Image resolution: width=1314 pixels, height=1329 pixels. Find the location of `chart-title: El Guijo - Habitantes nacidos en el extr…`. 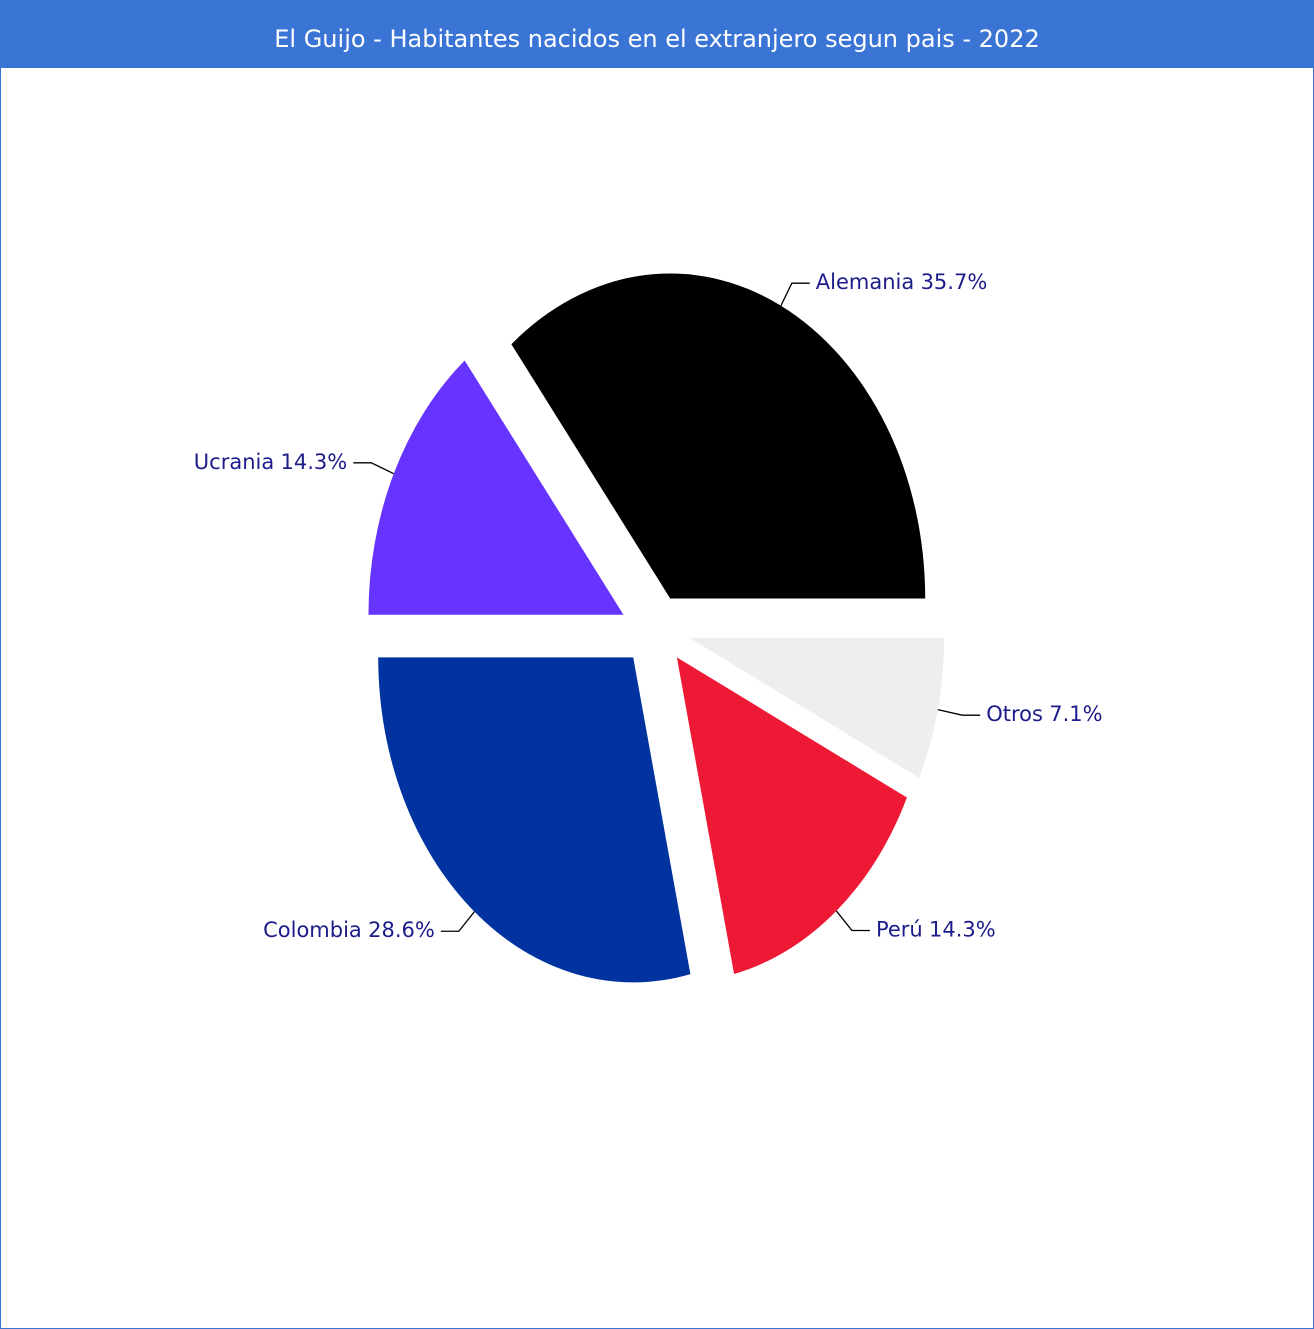

chart-title: El Guijo - Habitantes nacidos en el extr… is located at coordinates (657, 39).